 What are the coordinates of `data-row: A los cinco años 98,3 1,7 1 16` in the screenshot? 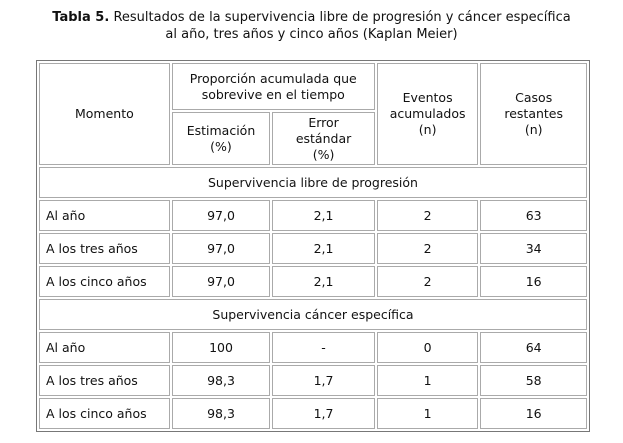 It's located at (313, 413).